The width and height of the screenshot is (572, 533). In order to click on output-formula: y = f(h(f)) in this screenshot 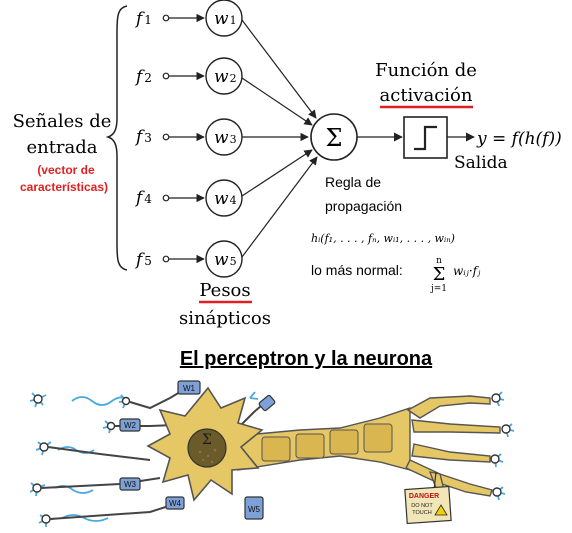, I will do `click(519, 139)`.